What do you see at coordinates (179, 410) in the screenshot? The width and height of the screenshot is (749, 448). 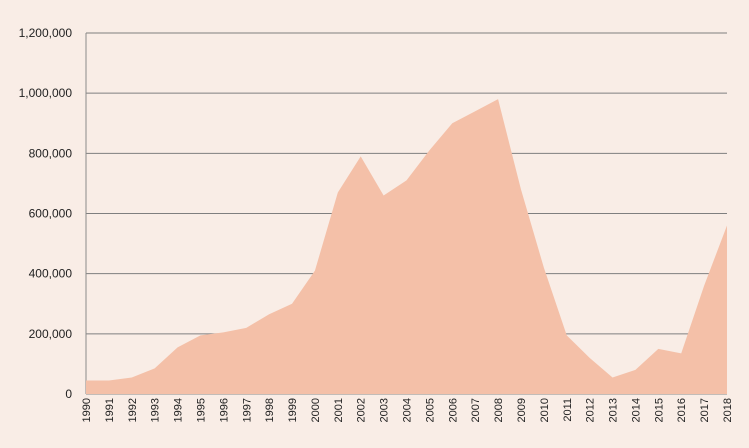 I see `x-tick-label: 1994` at bounding box center [179, 410].